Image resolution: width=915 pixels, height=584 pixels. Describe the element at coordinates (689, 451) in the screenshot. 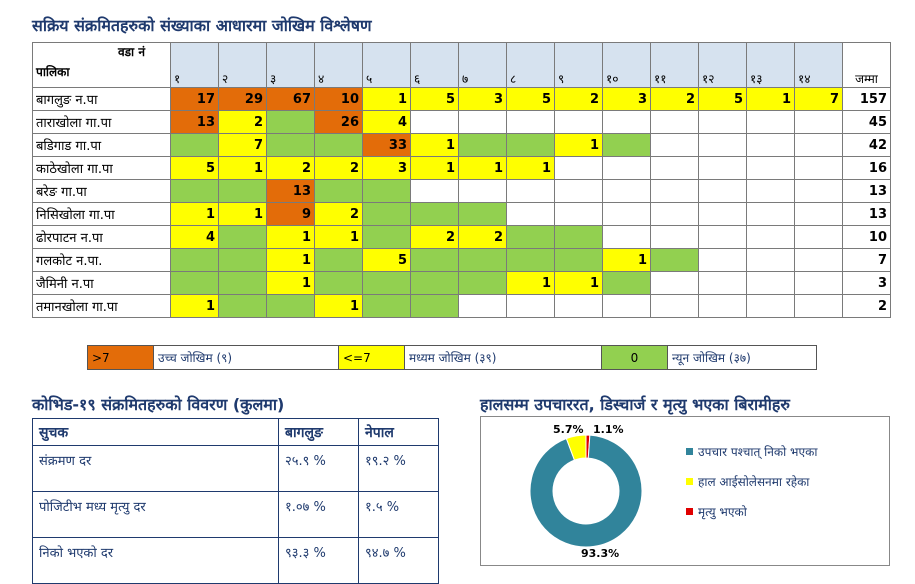

I see `legend-swatch-cured` at that location.